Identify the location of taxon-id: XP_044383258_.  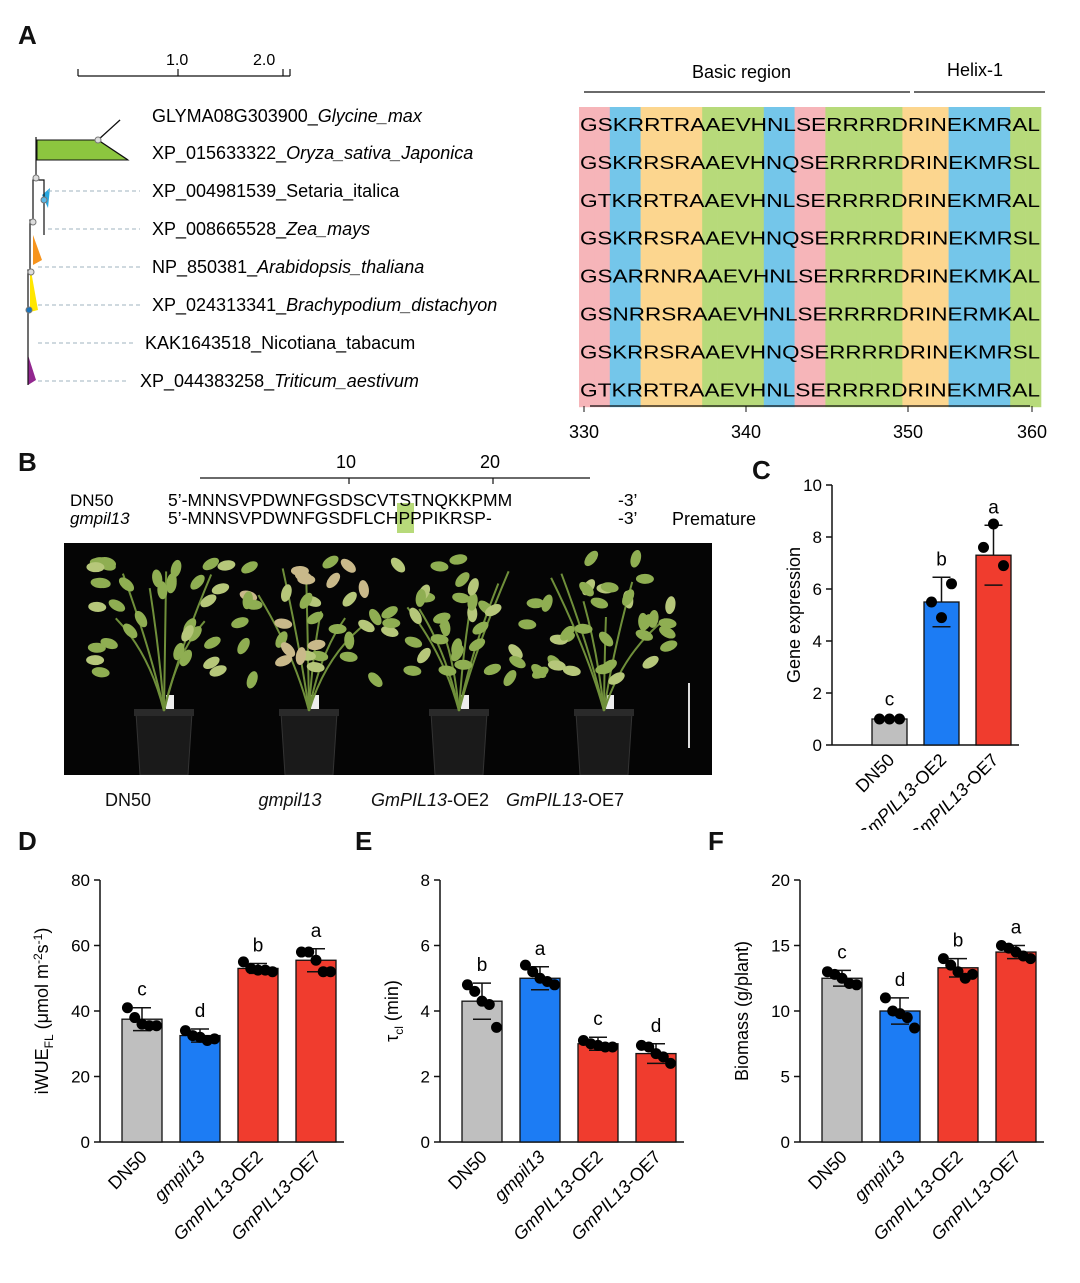
(207, 381).